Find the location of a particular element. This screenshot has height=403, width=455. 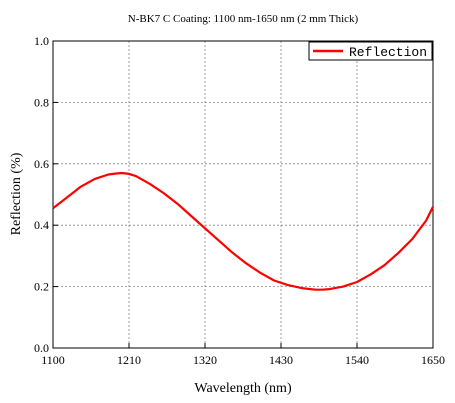

legend-box is located at coordinates (370, 51).